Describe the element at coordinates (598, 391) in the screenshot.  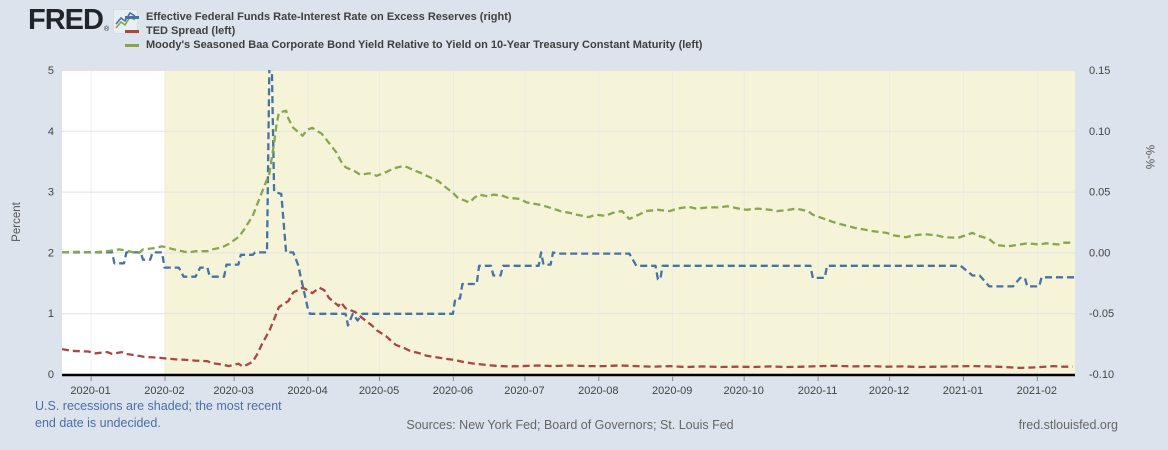
I see `x-axis-tick-label: 2020-08` at that location.